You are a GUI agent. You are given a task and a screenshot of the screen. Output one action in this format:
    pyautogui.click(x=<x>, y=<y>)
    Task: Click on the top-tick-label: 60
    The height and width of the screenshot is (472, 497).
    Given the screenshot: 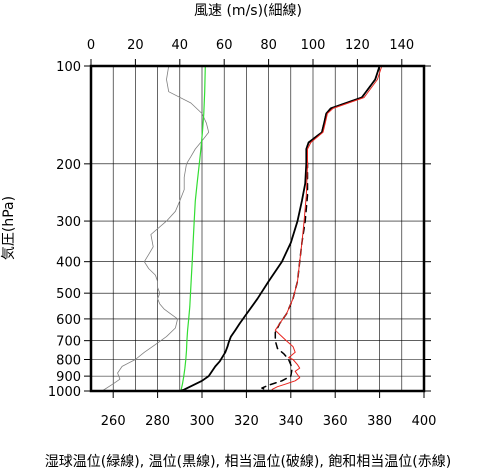 What is the action you would take?
    pyautogui.click(x=224, y=45)
    